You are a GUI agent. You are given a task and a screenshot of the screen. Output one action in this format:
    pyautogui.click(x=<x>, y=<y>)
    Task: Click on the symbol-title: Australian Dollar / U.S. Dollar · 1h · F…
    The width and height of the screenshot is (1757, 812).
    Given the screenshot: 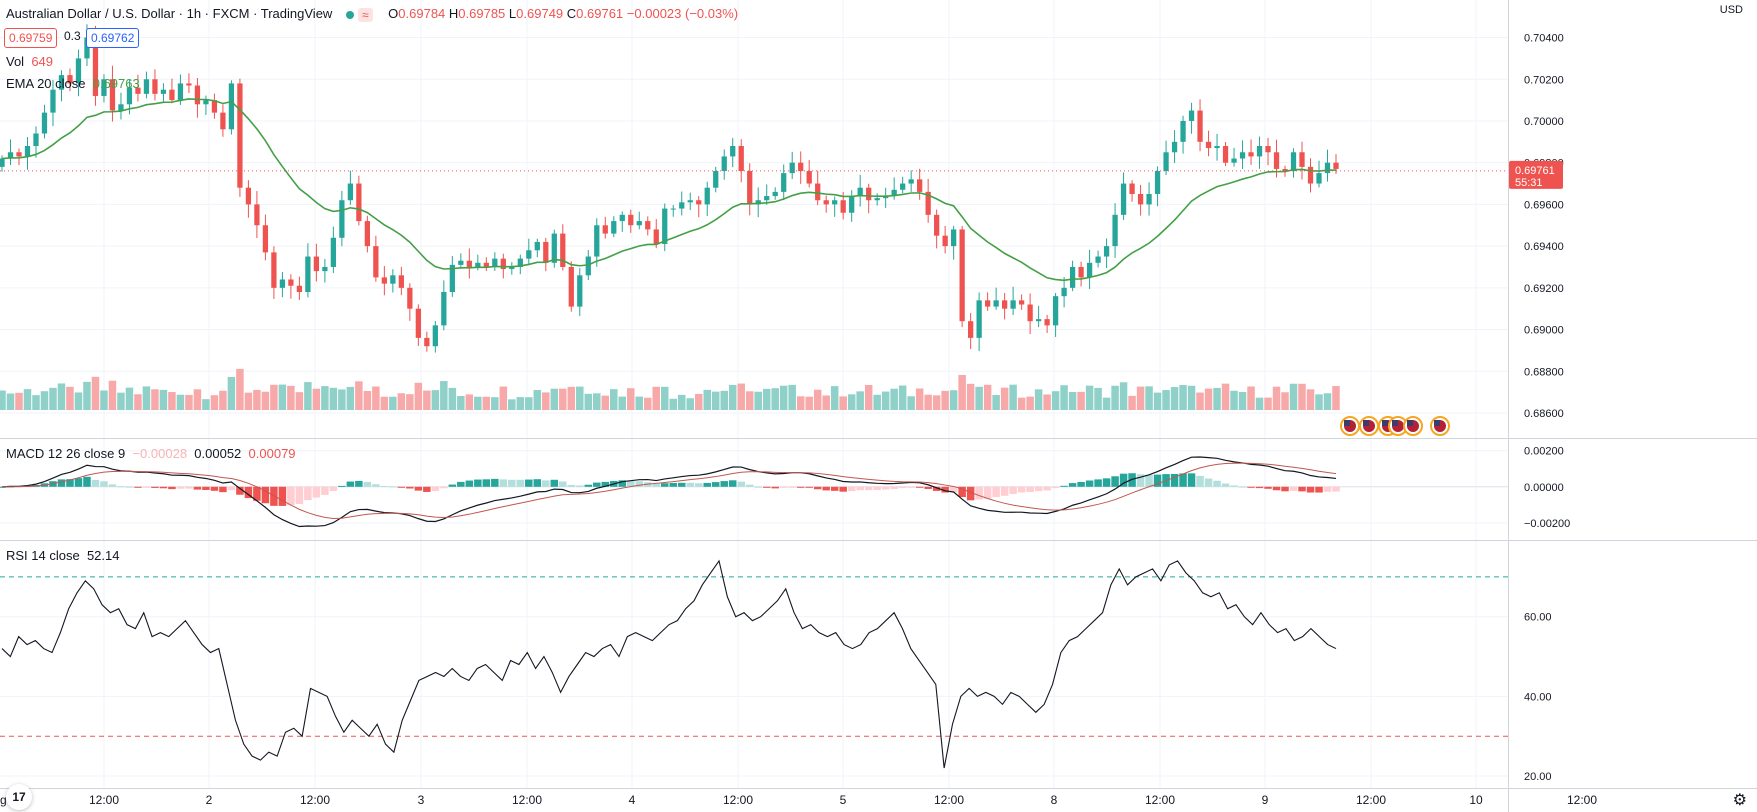 What is the action you would take?
    pyautogui.click(x=169, y=13)
    